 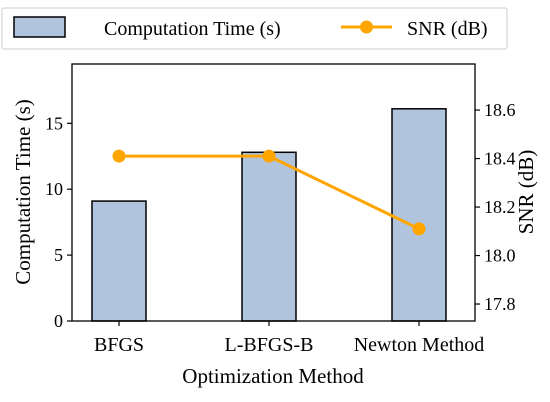 I want to click on legend-frame, so click(x=254, y=28).